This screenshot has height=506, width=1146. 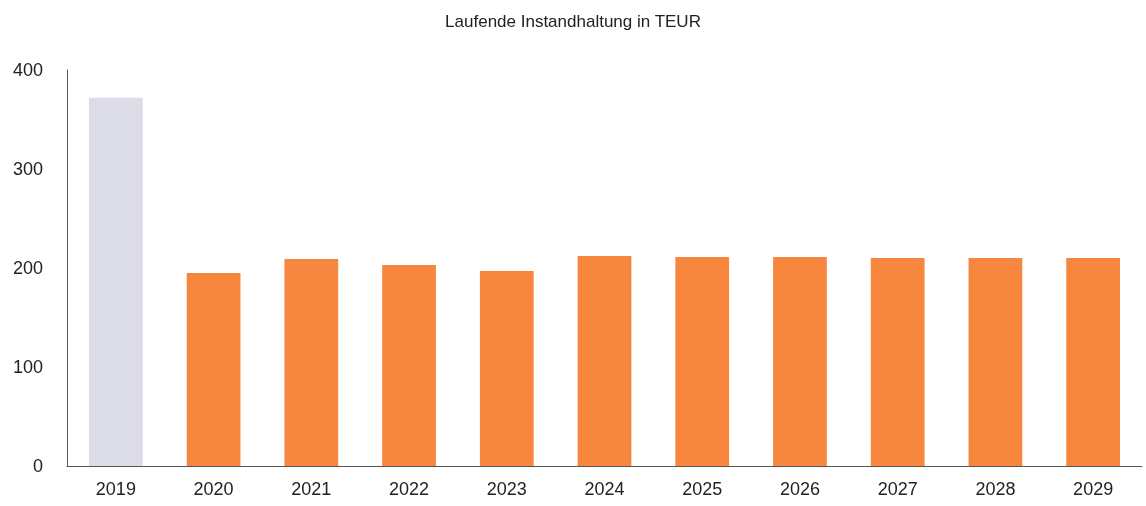 What do you see at coordinates (27, 367) in the screenshot?
I see `y-tick-label: 100` at bounding box center [27, 367].